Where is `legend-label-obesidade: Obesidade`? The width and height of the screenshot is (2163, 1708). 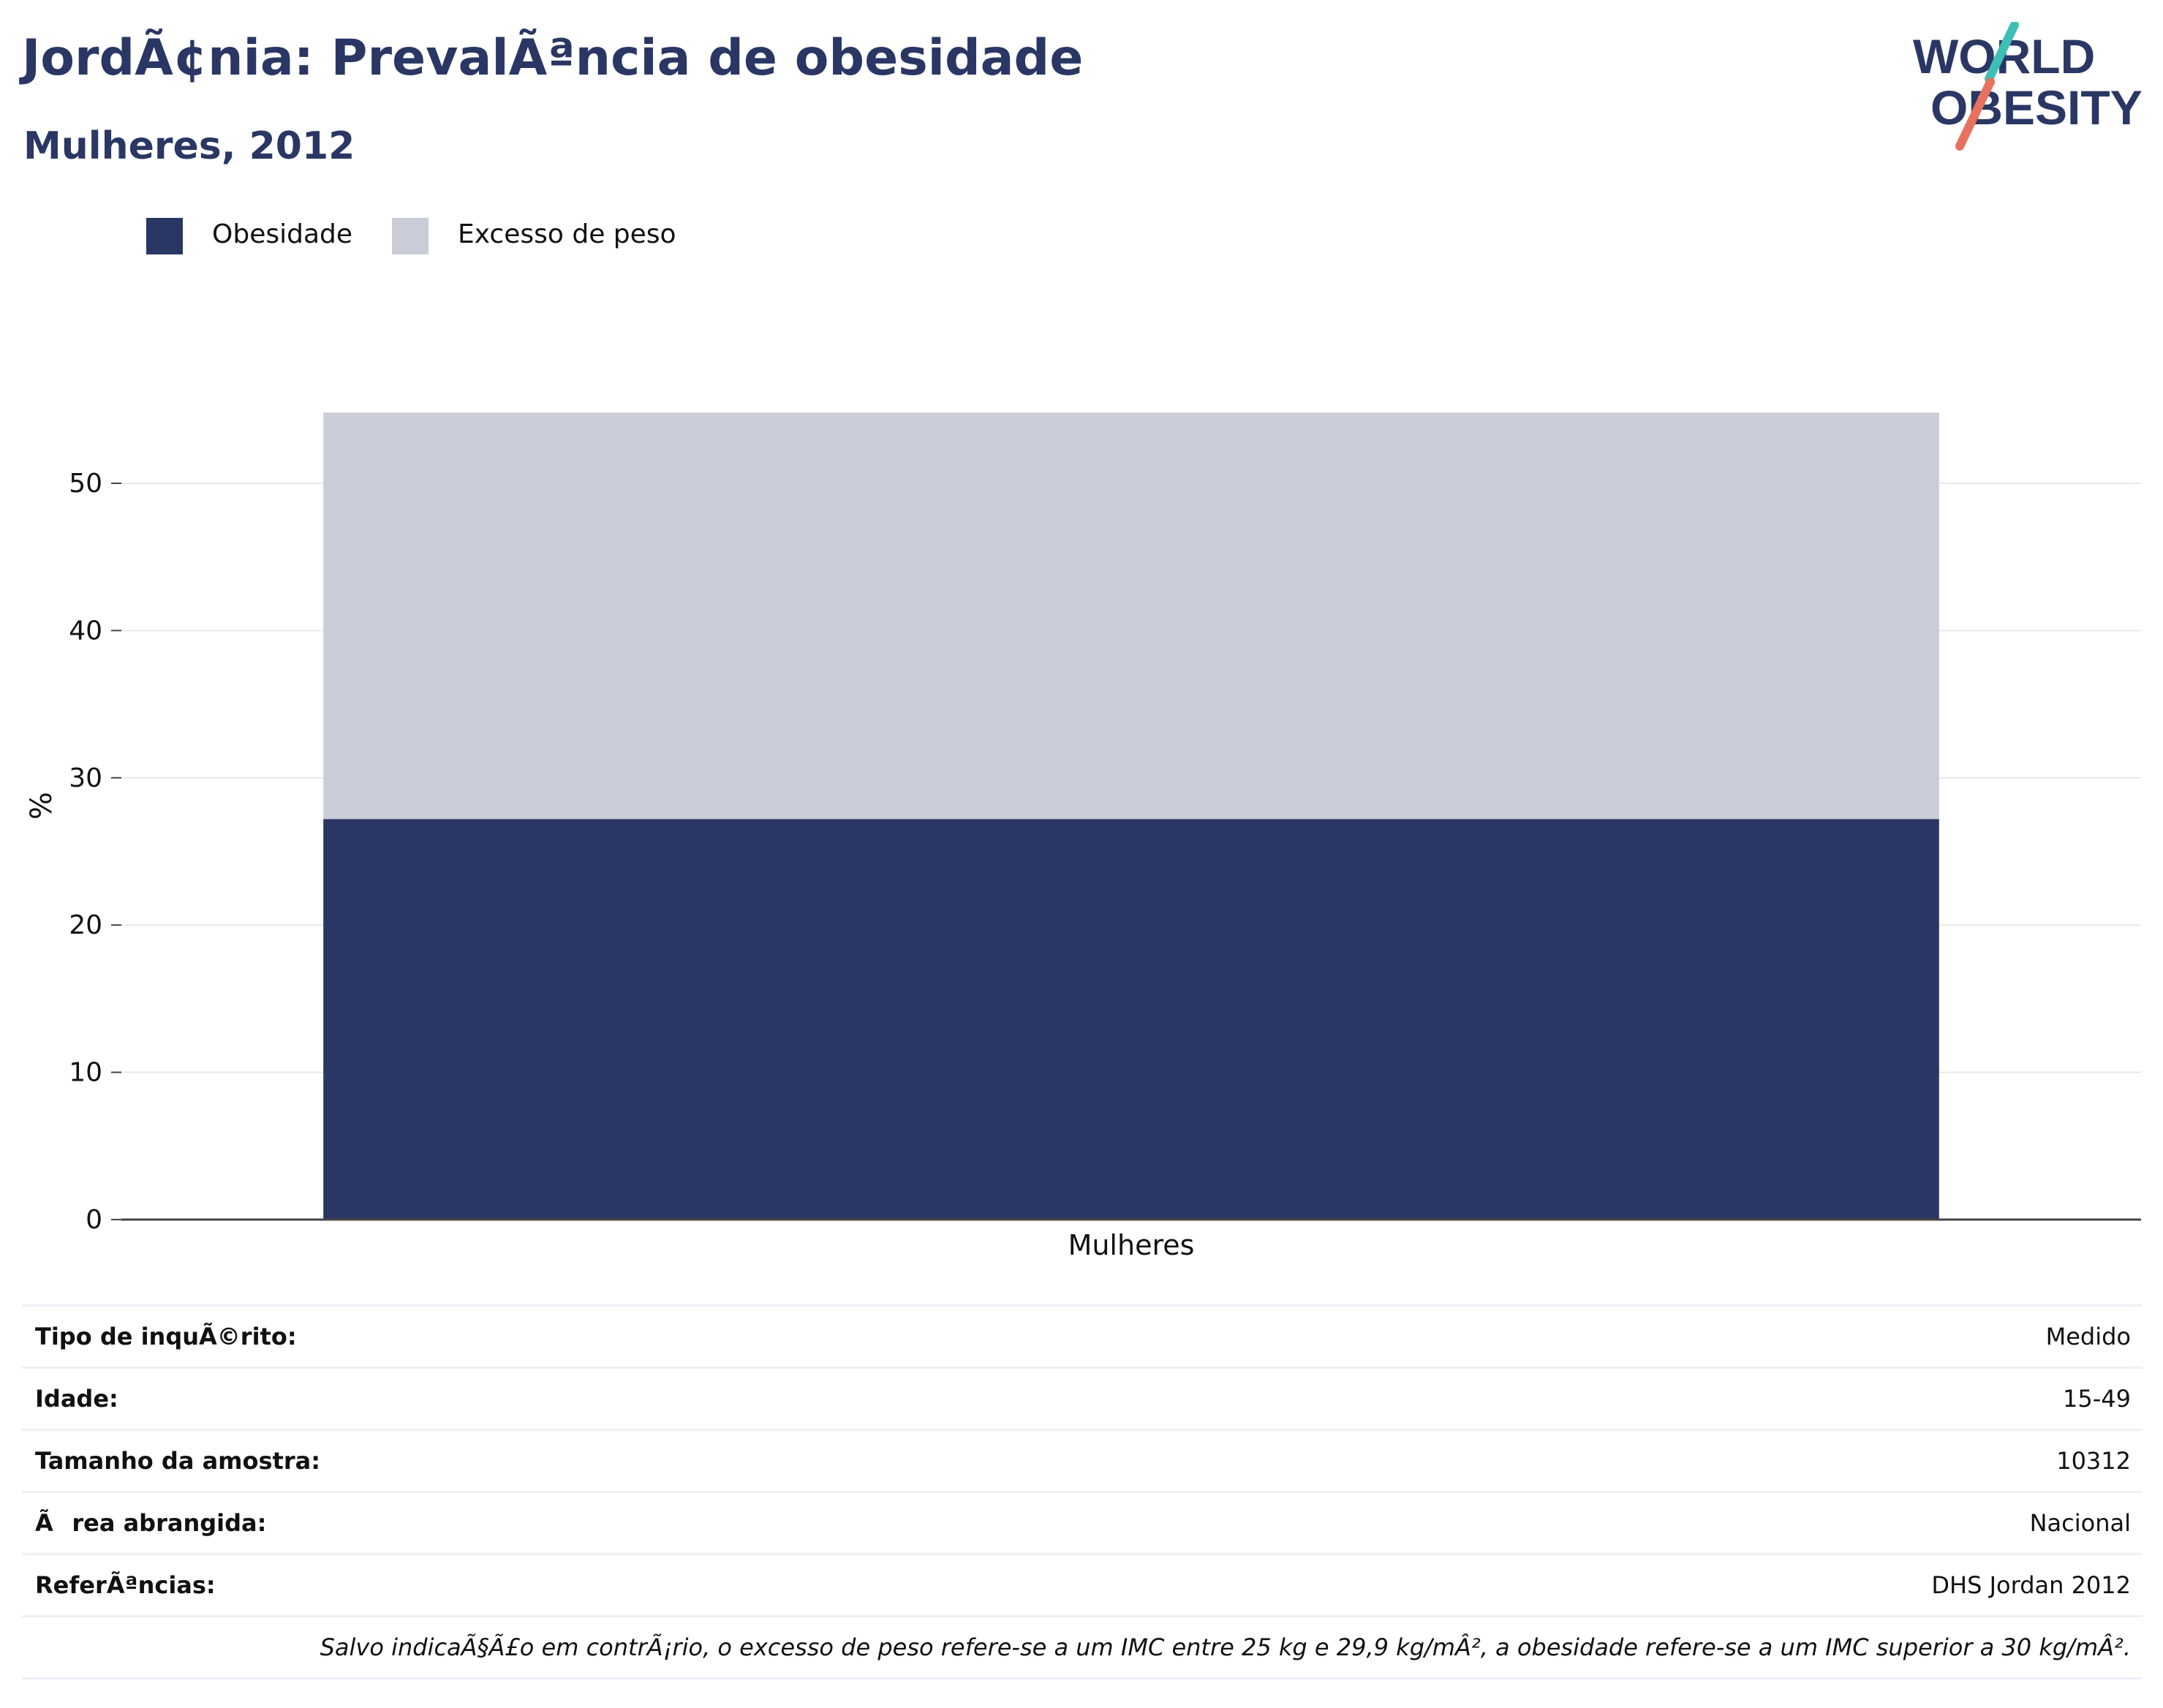 legend-label-obesidade: Obesidade is located at coordinates (283, 234).